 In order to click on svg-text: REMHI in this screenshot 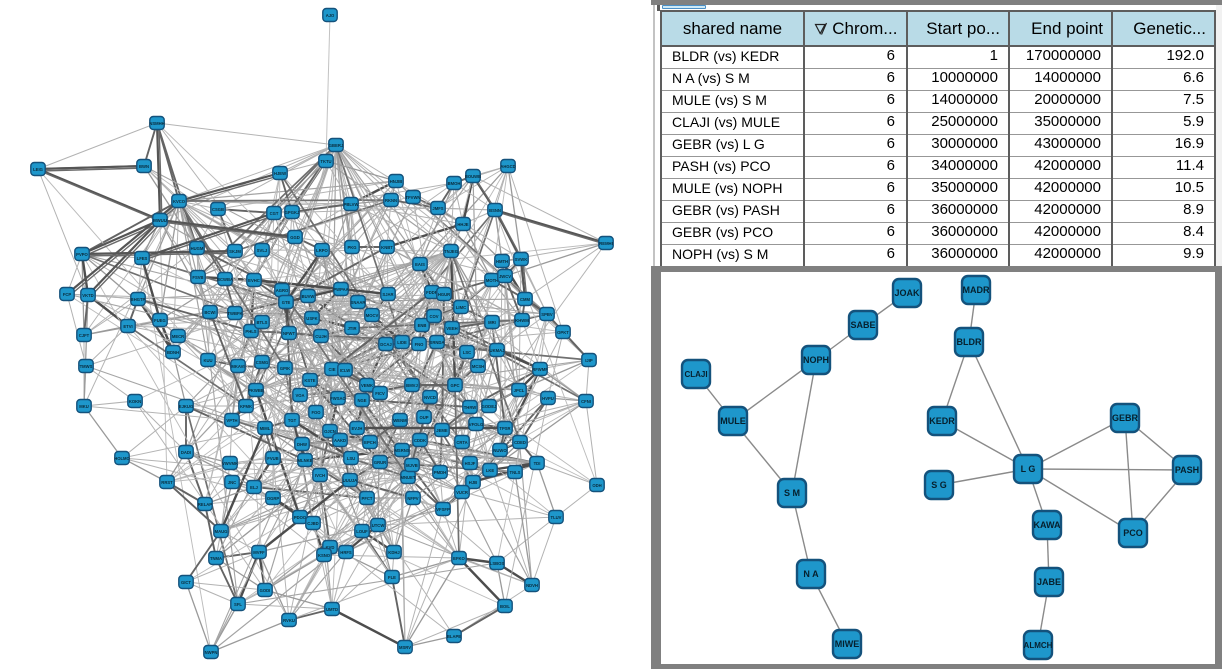, I will do `click(606, 243)`.